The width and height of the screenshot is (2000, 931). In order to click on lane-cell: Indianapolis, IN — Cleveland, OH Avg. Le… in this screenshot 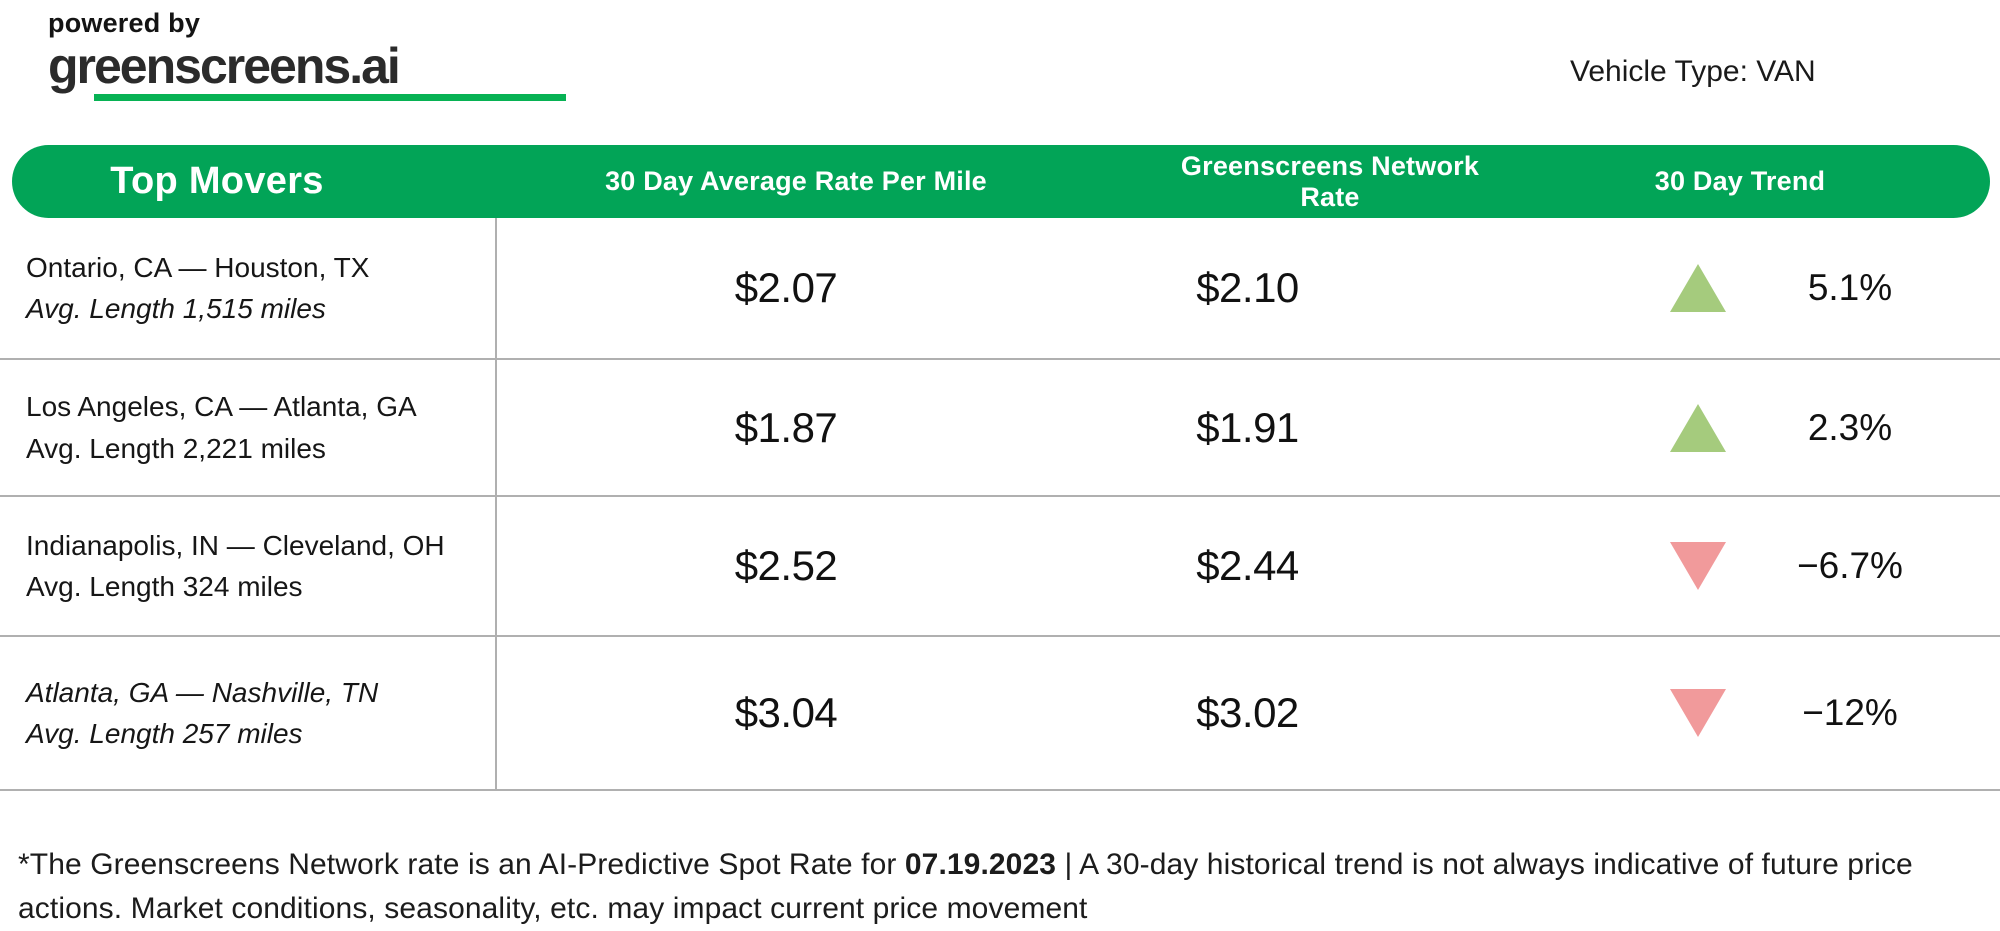, I will do `click(248, 566)`.